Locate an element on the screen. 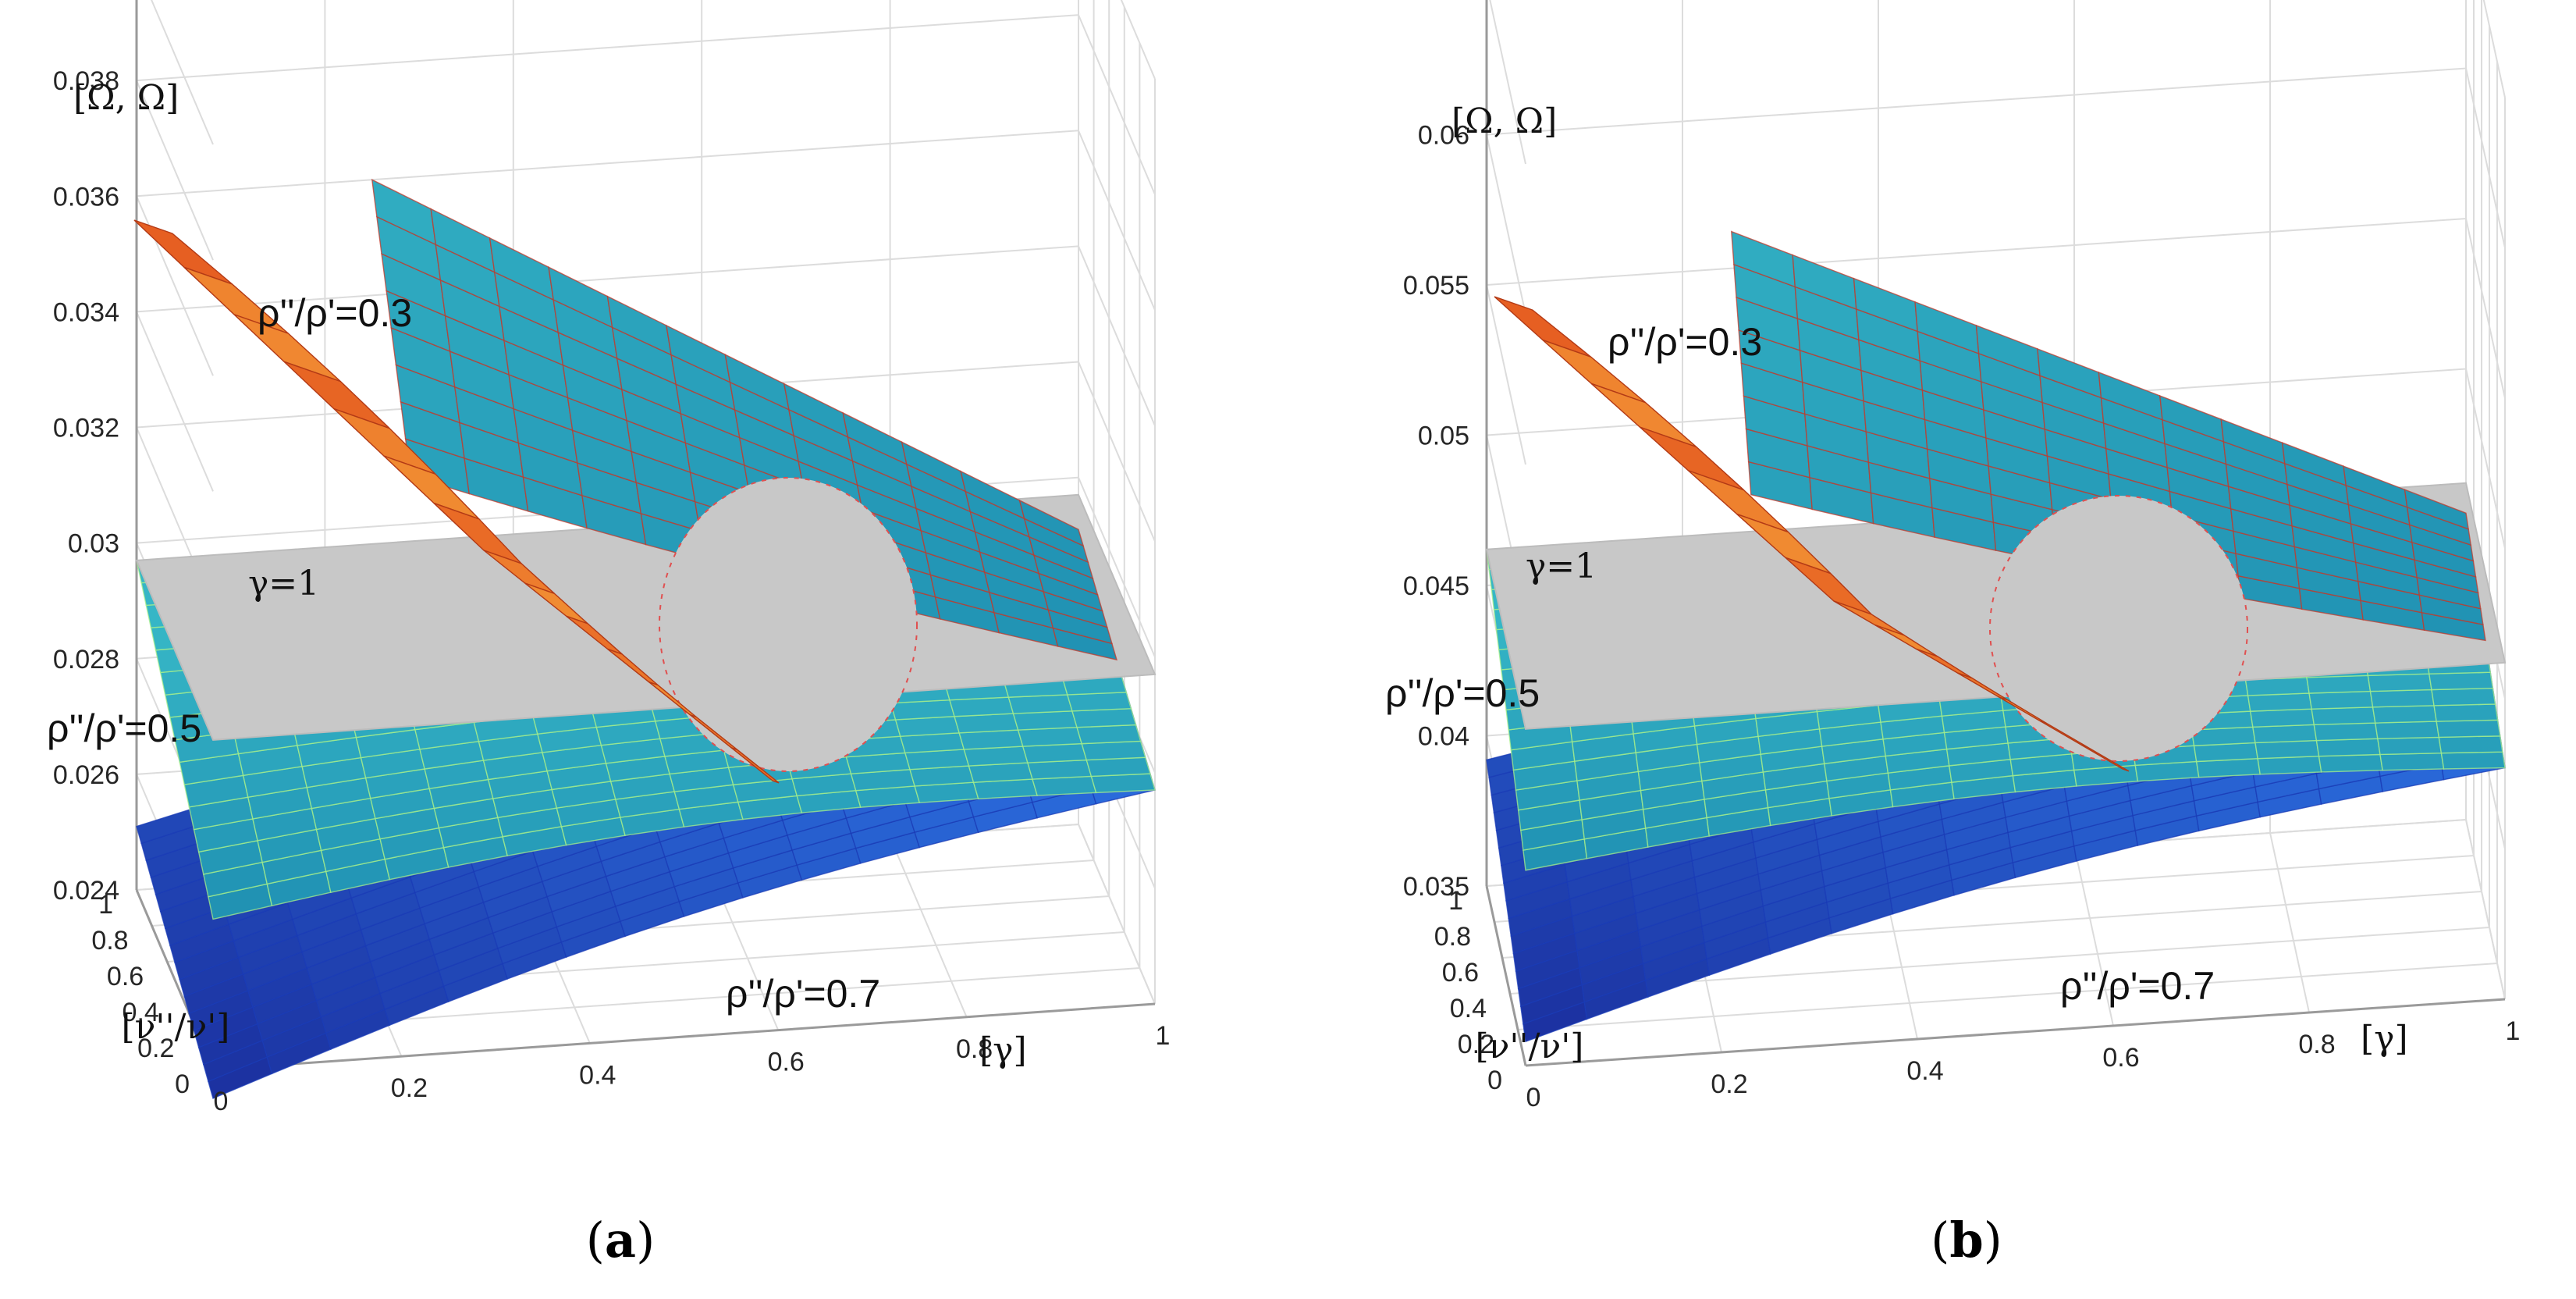 The height and width of the screenshot is (1299, 2576). surface-rho-0-3-back is located at coordinates (2108, 436).